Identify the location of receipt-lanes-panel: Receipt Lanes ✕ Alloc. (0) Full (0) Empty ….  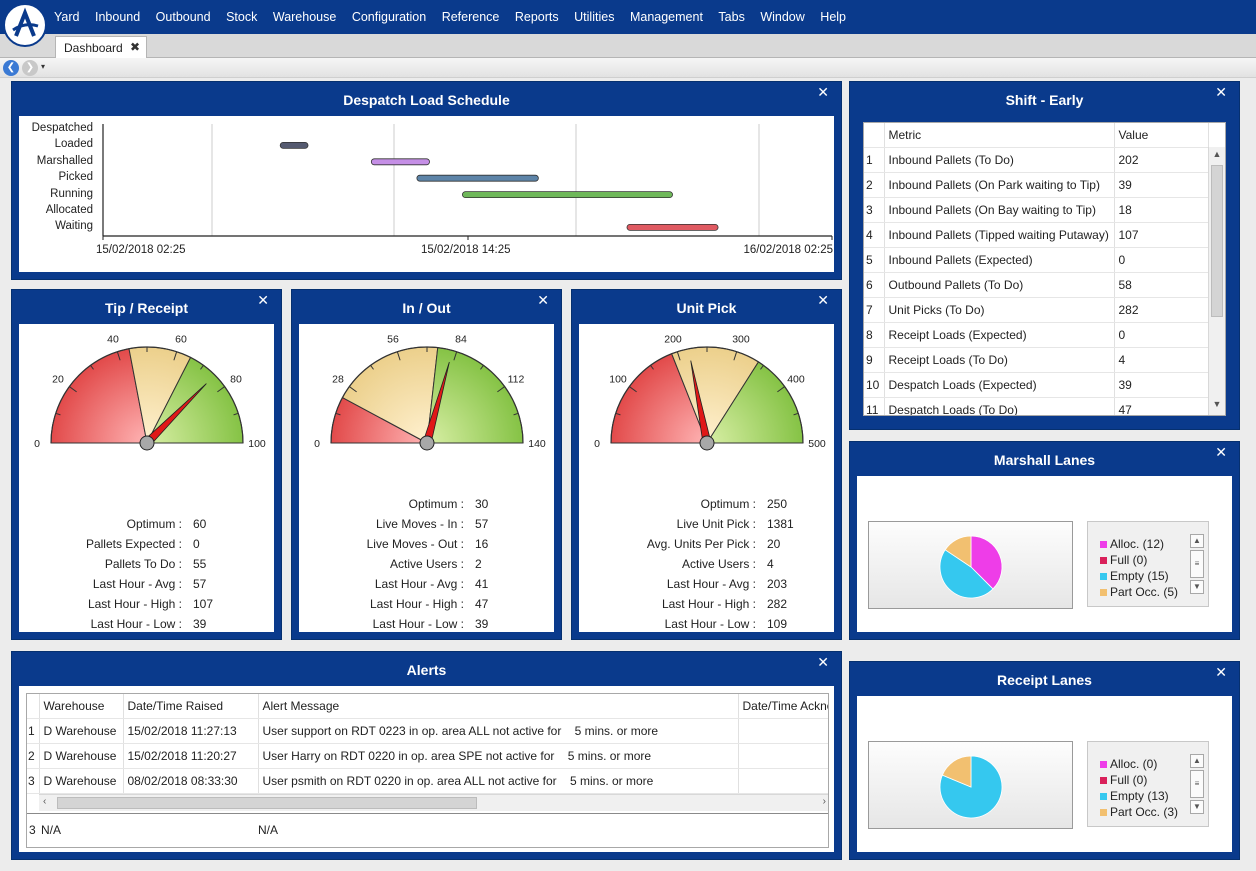
(1044, 760).